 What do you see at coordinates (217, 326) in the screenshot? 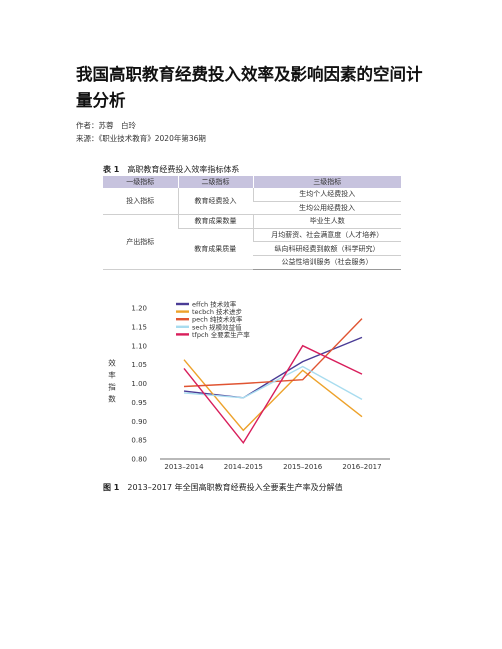
I see `legend-label: sech 规模效益值` at bounding box center [217, 326].